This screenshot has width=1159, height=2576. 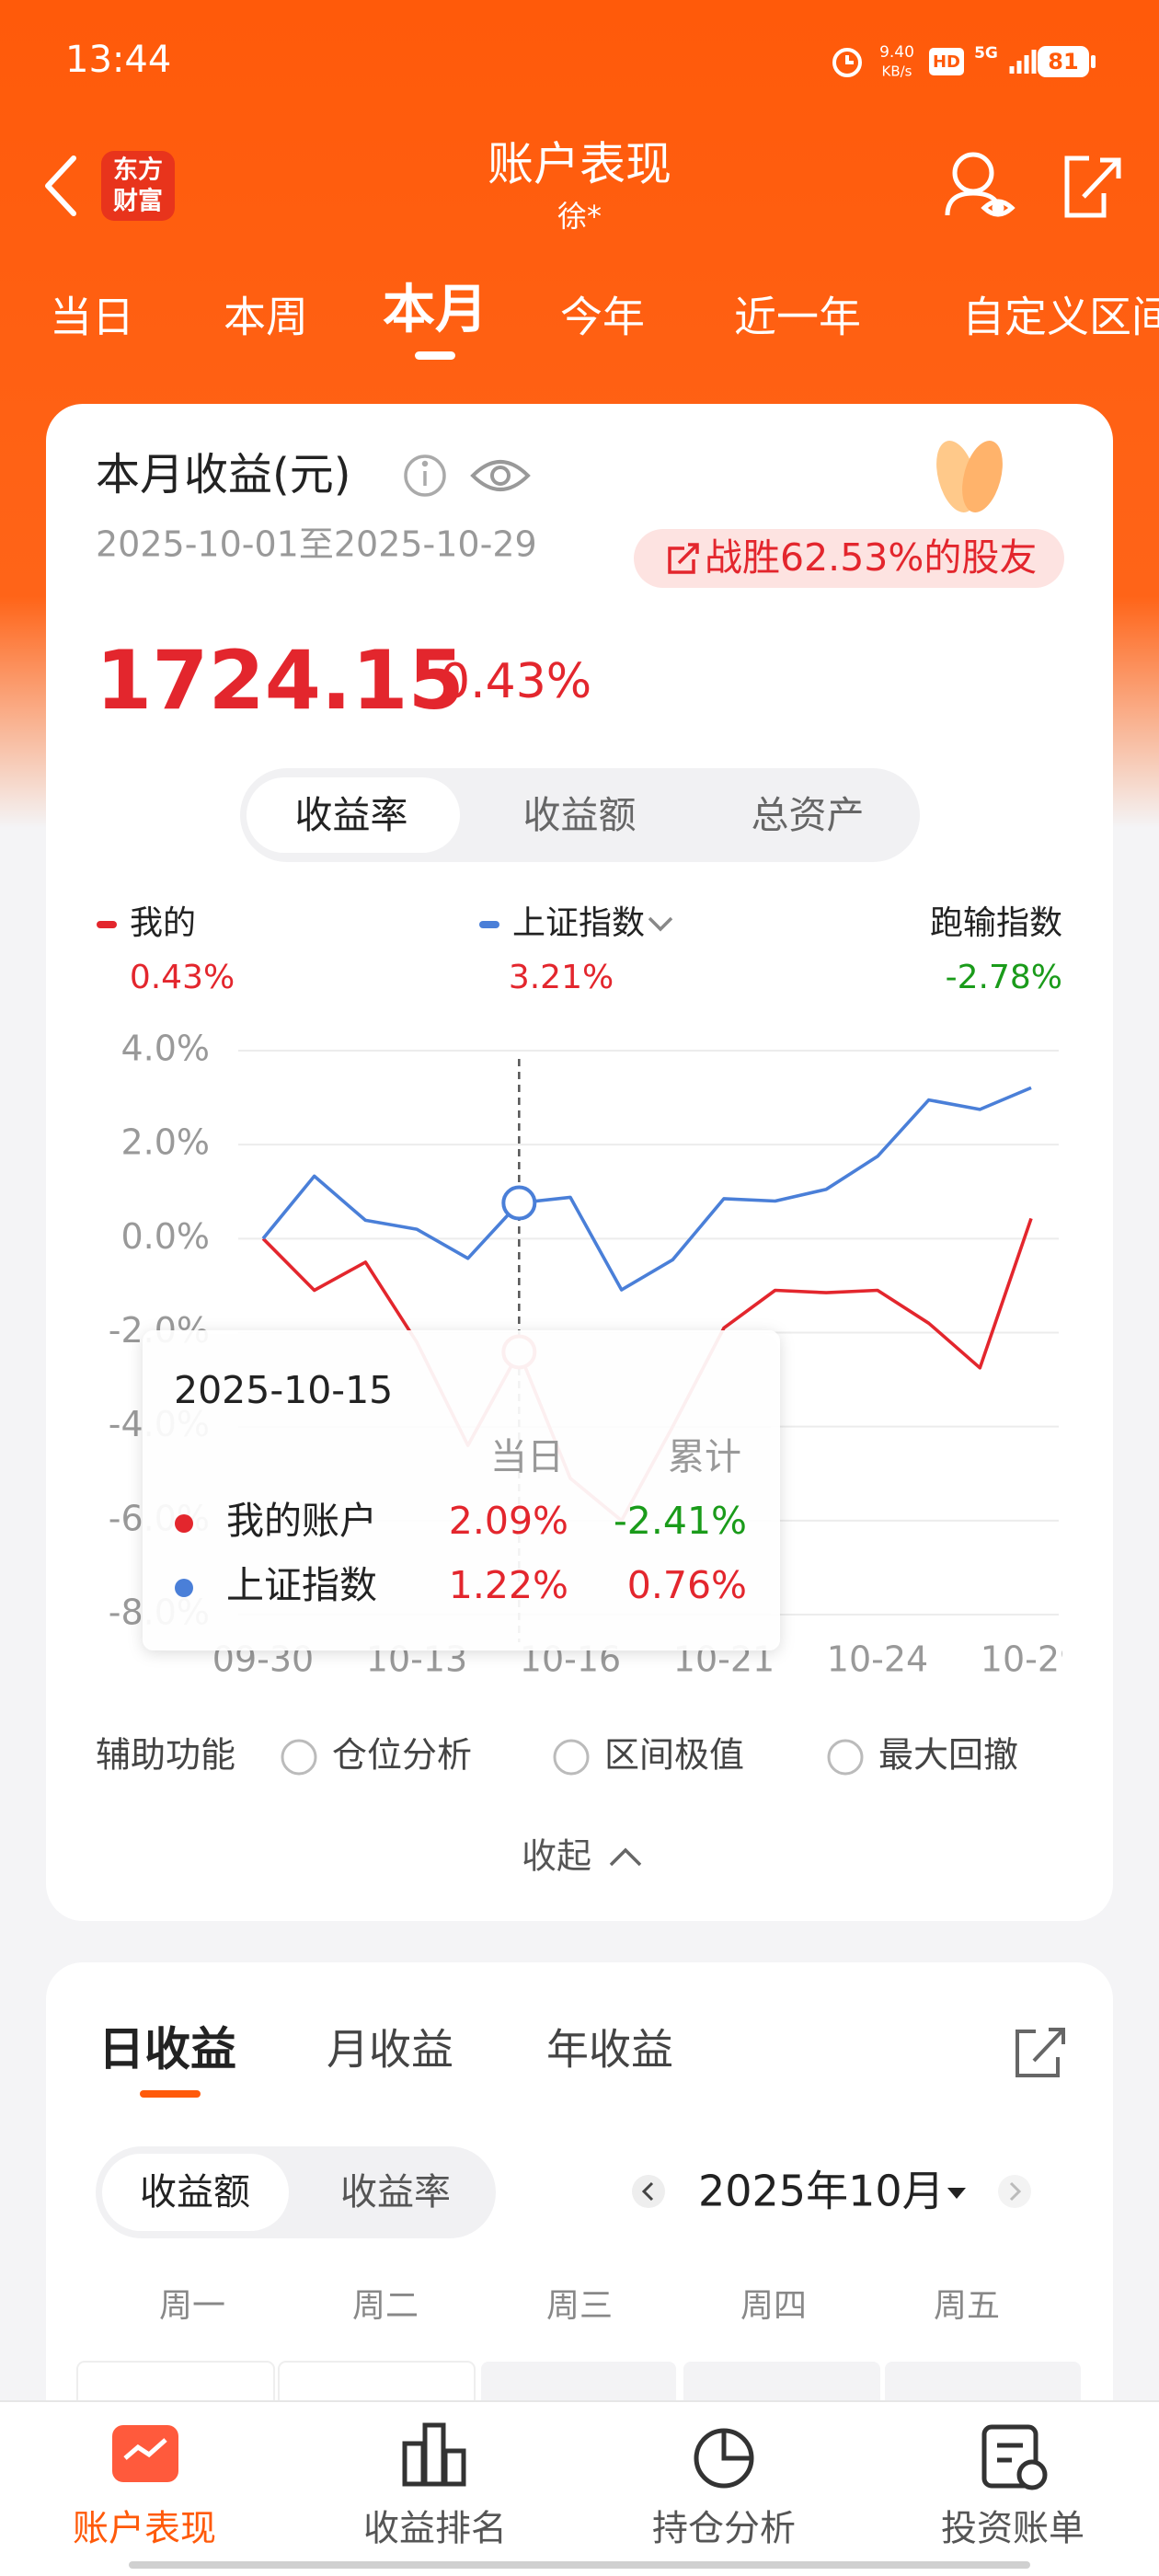 What do you see at coordinates (508, 1521) in the screenshot?
I see `tooltip-day: 2.09%` at bounding box center [508, 1521].